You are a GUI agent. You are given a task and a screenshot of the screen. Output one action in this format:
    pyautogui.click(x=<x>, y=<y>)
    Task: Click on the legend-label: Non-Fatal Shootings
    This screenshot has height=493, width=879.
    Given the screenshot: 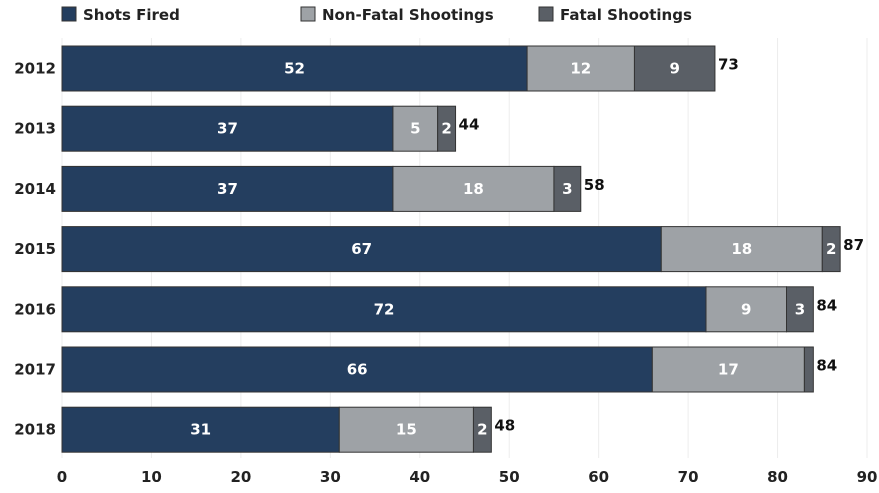 What is the action you would take?
    pyautogui.click(x=408, y=15)
    